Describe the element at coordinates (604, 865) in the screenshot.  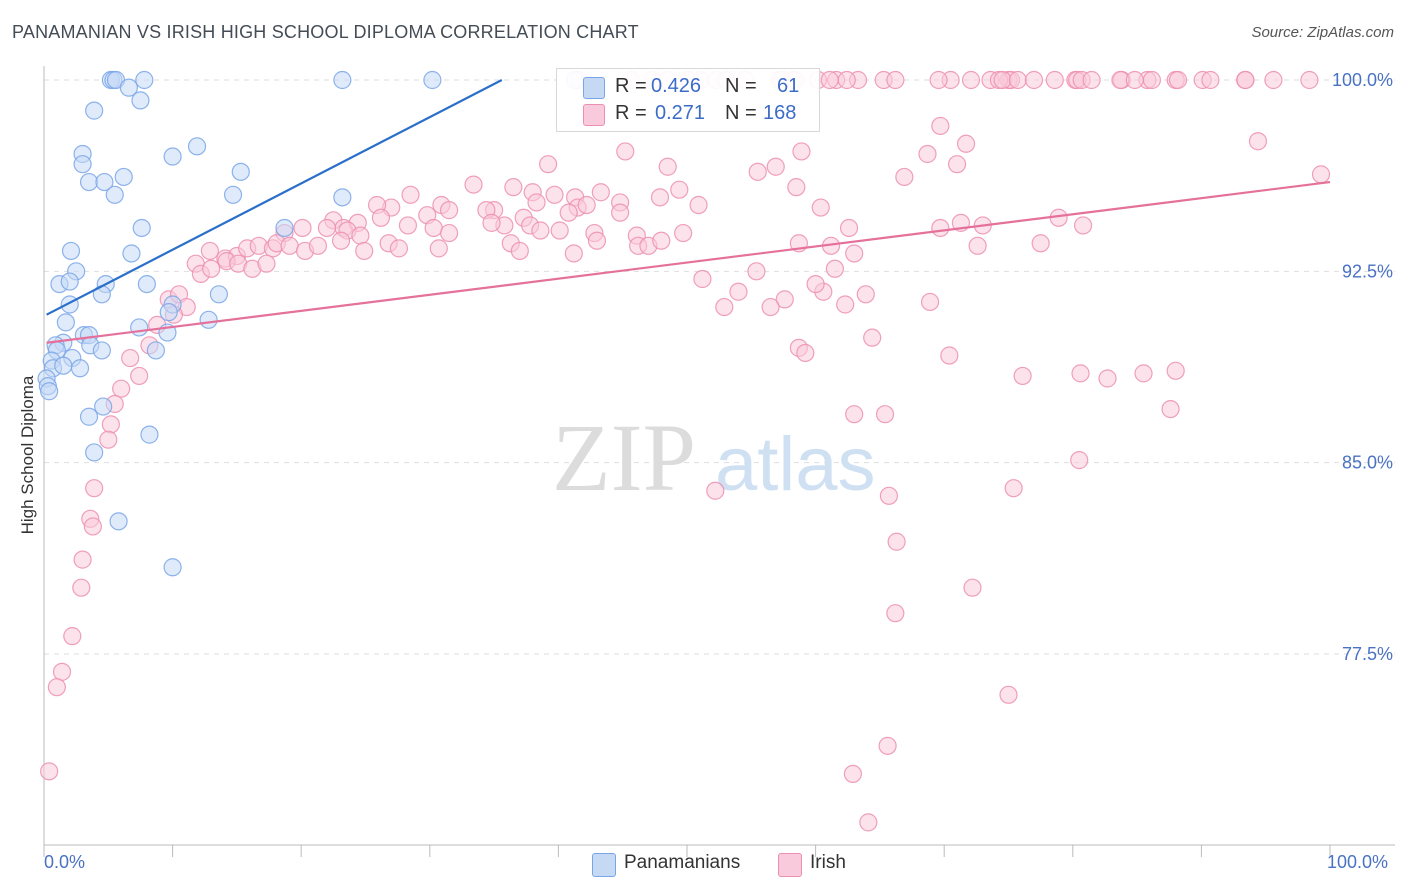
I see `bottom-legend-swatch-panamanians` at that location.